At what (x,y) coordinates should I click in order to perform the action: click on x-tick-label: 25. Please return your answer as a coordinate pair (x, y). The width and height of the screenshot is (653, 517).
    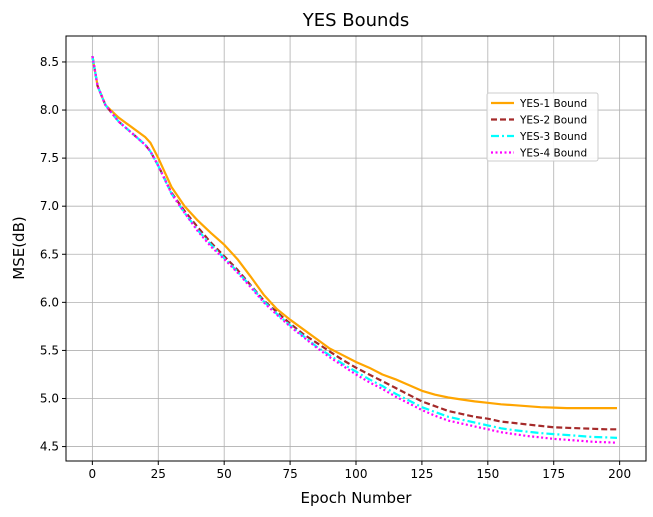
    Looking at the image, I should click on (158, 474).